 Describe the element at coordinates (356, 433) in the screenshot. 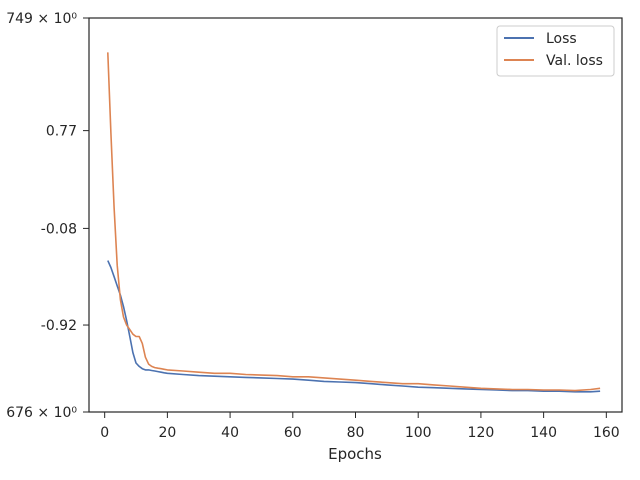

I see `x-tick-label: 80` at that location.